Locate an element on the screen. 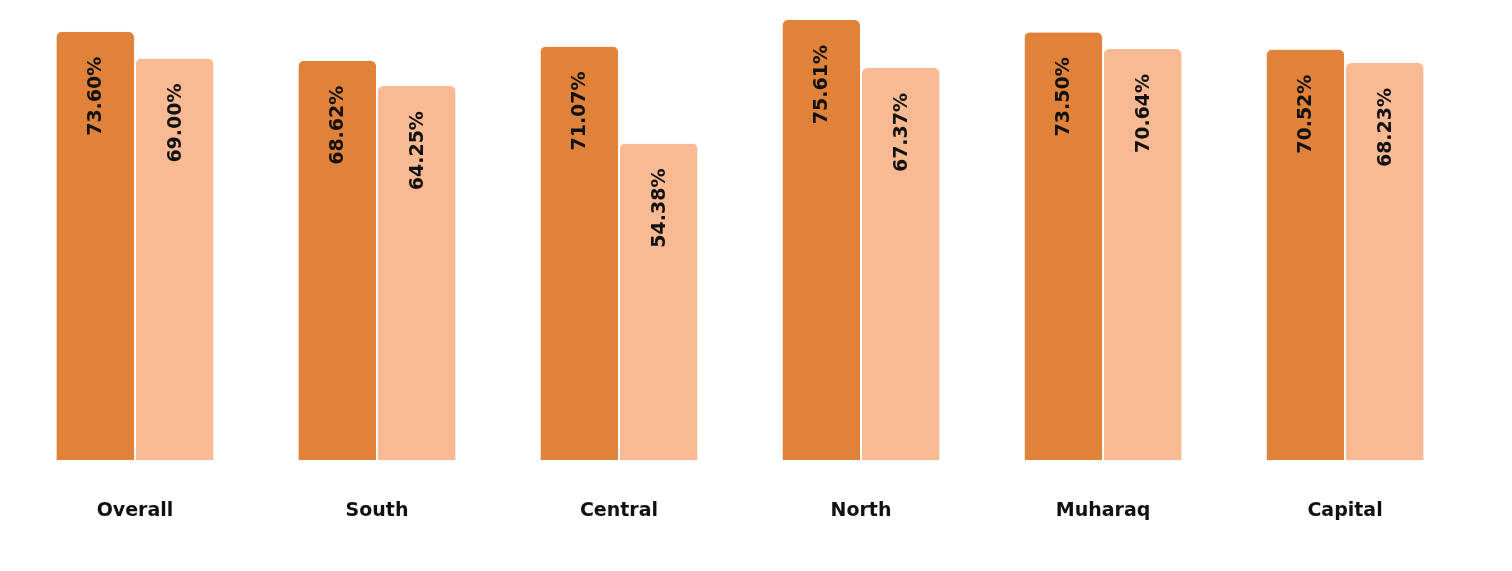 The height and width of the screenshot is (571, 1512). data-label: 71.07% is located at coordinates (578, 111).